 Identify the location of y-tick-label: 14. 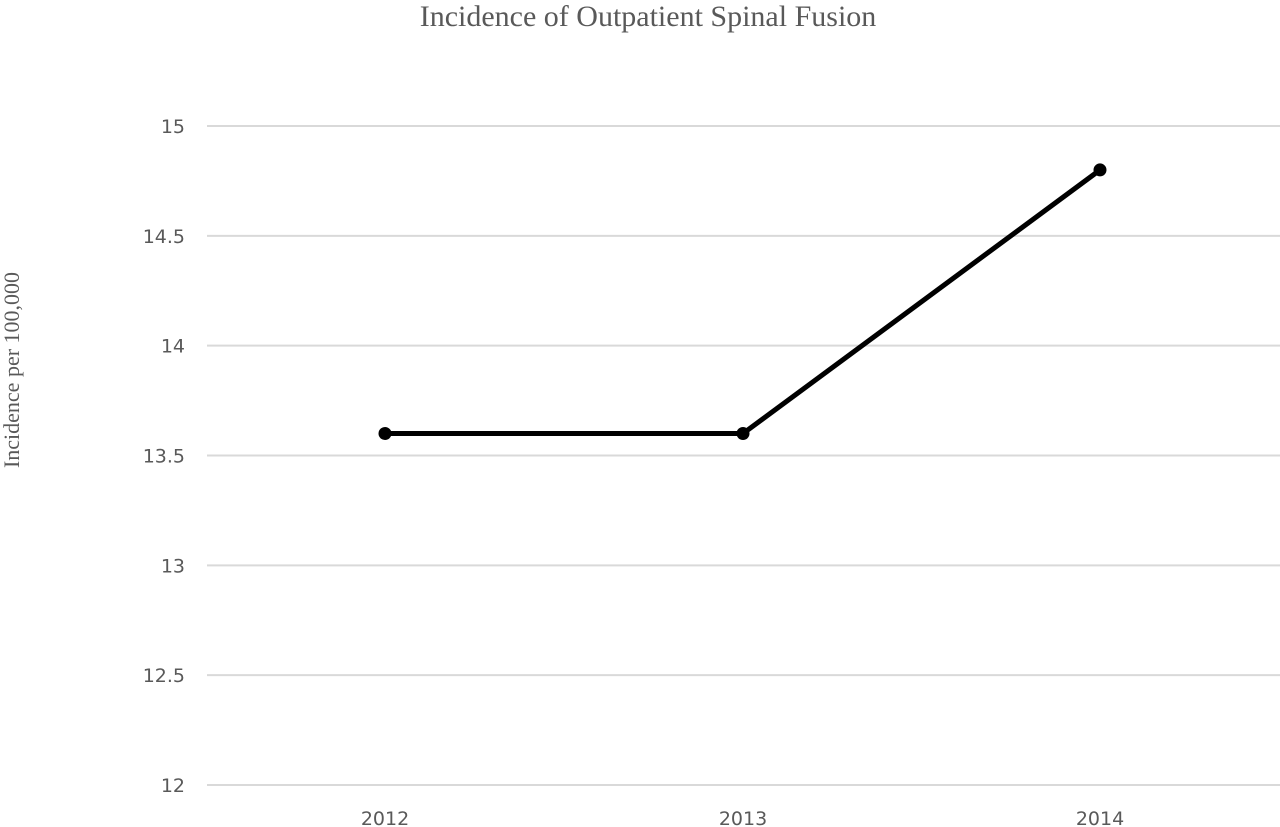
(173, 347).